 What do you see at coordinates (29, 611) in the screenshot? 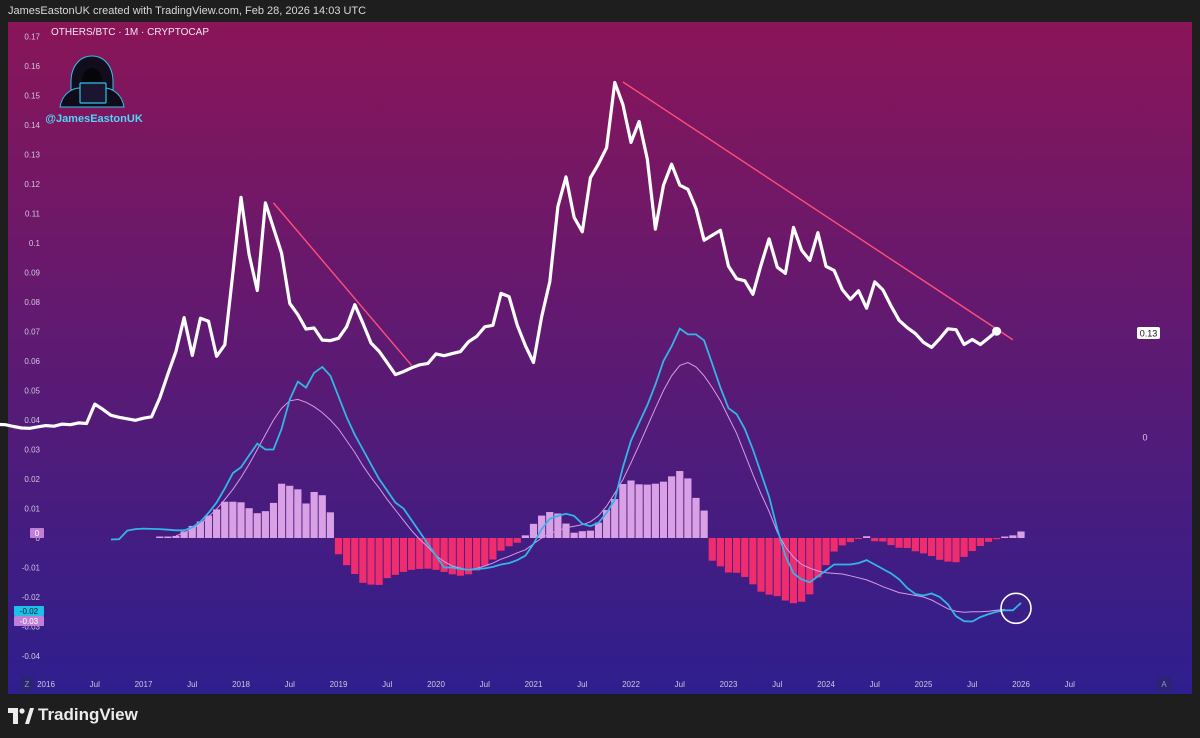
I see `macd-badge-box` at bounding box center [29, 611].